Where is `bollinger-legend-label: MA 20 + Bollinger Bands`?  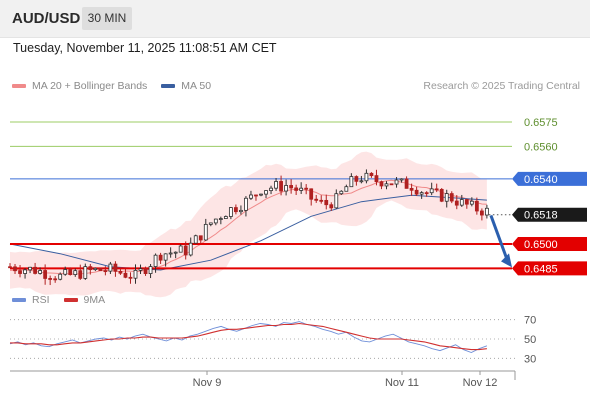 bollinger-legend-label: MA 20 + Bollinger Bands is located at coordinates (90, 86).